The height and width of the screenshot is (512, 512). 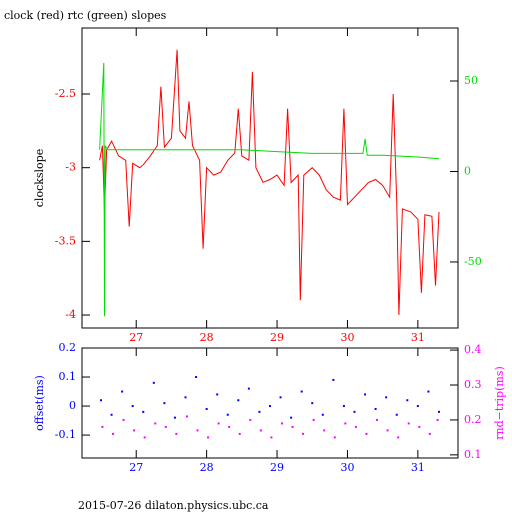 What do you see at coordinates (471, 80) in the screenshot?
I see `y2-tick-label: 50` at bounding box center [471, 80].